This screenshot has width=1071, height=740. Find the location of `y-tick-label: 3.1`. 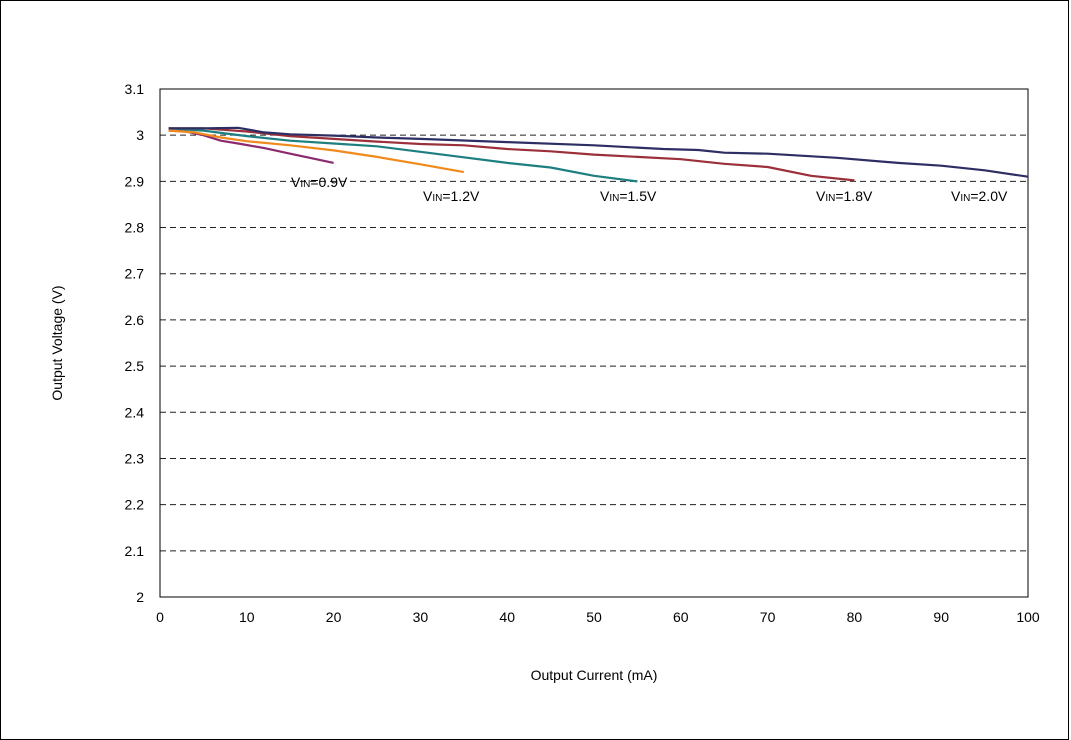

y-tick-label: 3.1 is located at coordinates (135, 89).